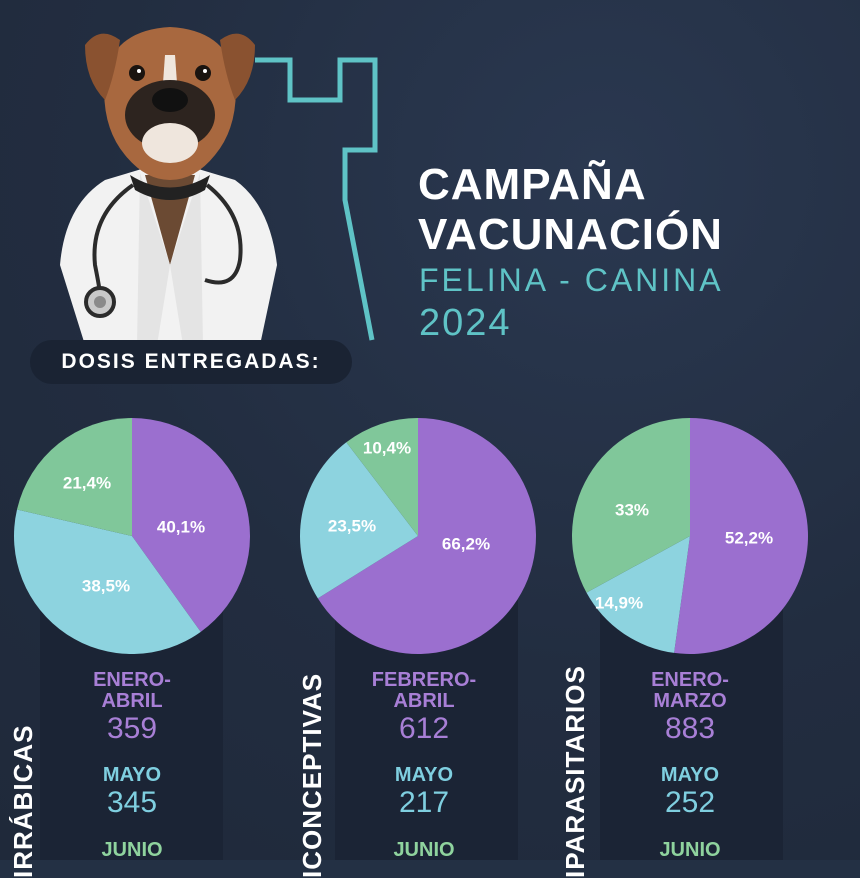 The width and height of the screenshot is (860, 878). Describe the element at coordinates (749, 537) in the screenshot. I see `pie-slice-label: 52,2%` at that location.